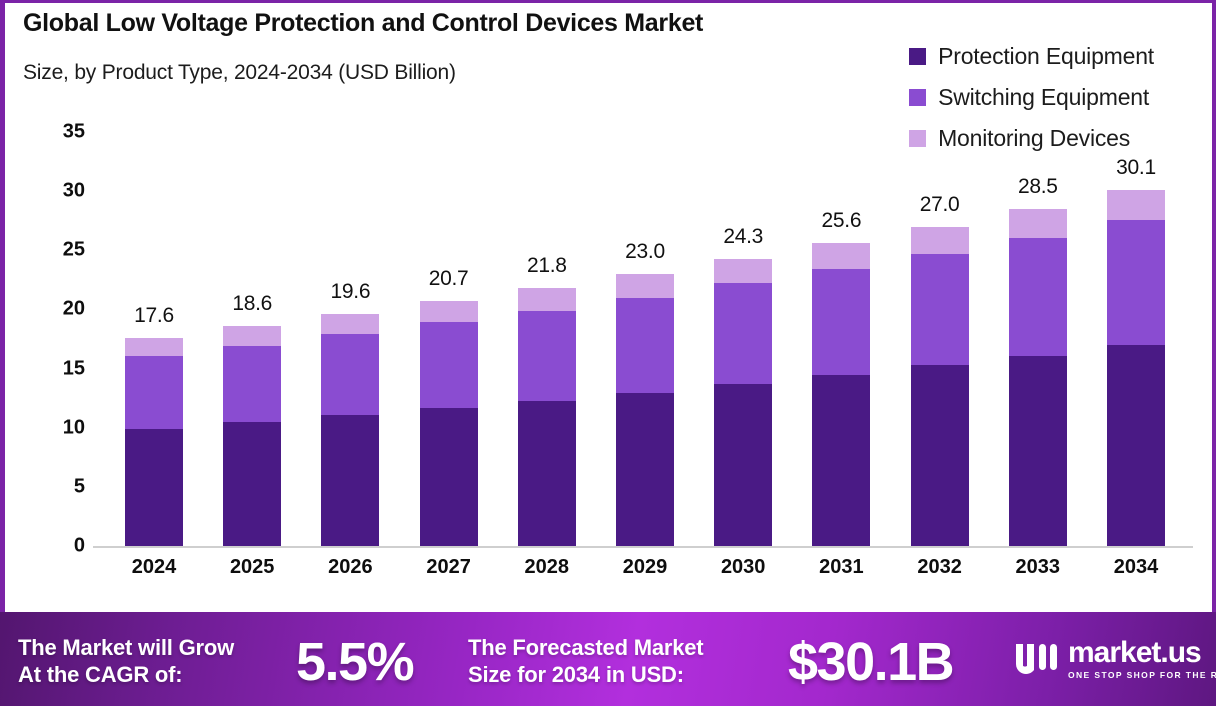 The width and height of the screenshot is (1216, 706). I want to click on cagr-label: The Market will Grow At the CAGR of:, so click(163, 661).